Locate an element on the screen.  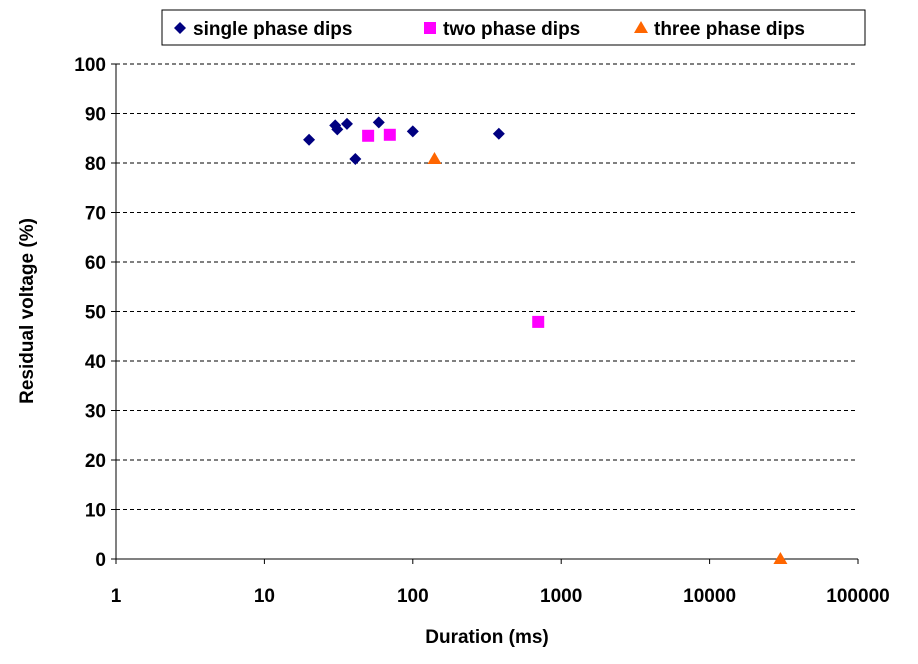
x-tick-labels: 1 10 100 1000 10000 100000 is located at coordinates (500, 596).